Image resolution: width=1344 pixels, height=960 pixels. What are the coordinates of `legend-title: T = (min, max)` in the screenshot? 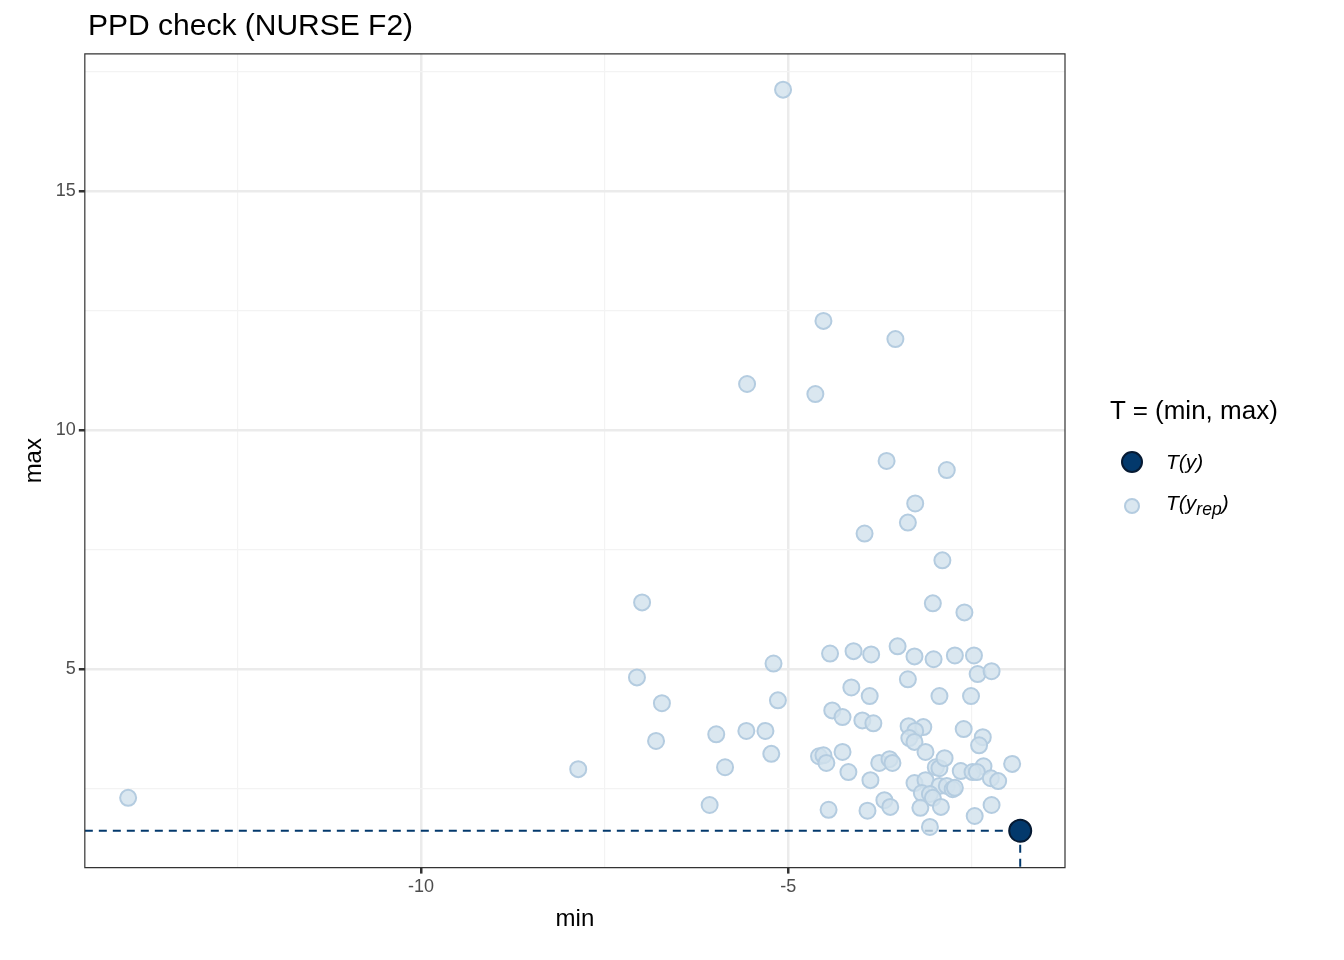 It's located at (1194, 410).